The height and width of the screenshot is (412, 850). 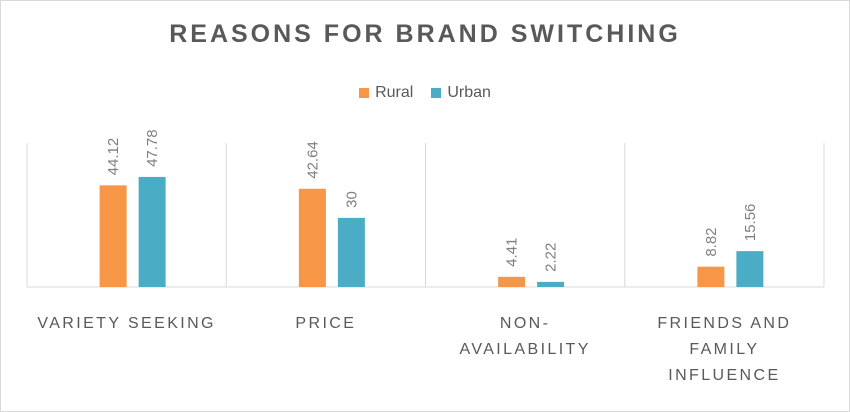 What do you see at coordinates (312, 160) in the screenshot?
I see `data-label-rural-1: 42.64` at bounding box center [312, 160].